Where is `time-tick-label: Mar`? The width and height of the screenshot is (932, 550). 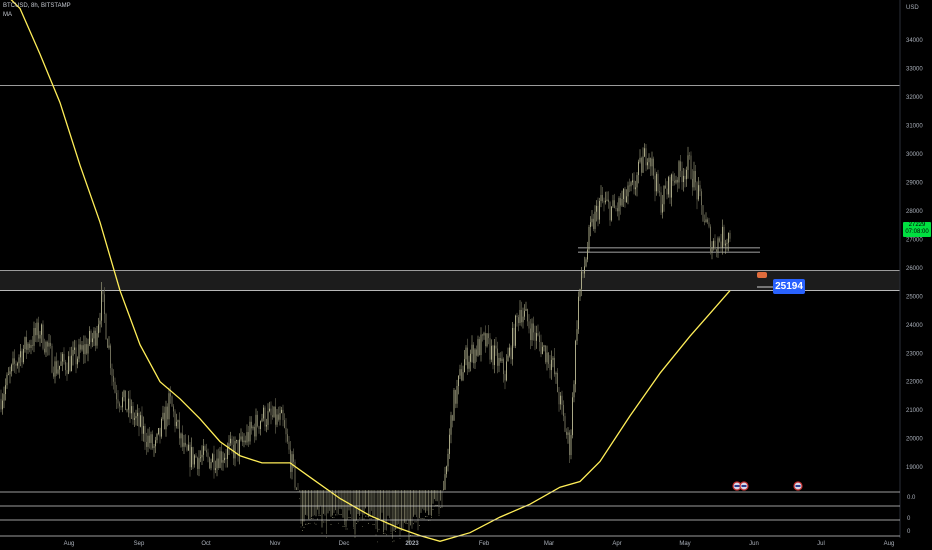 time-tick-label: Mar is located at coordinates (549, 544).